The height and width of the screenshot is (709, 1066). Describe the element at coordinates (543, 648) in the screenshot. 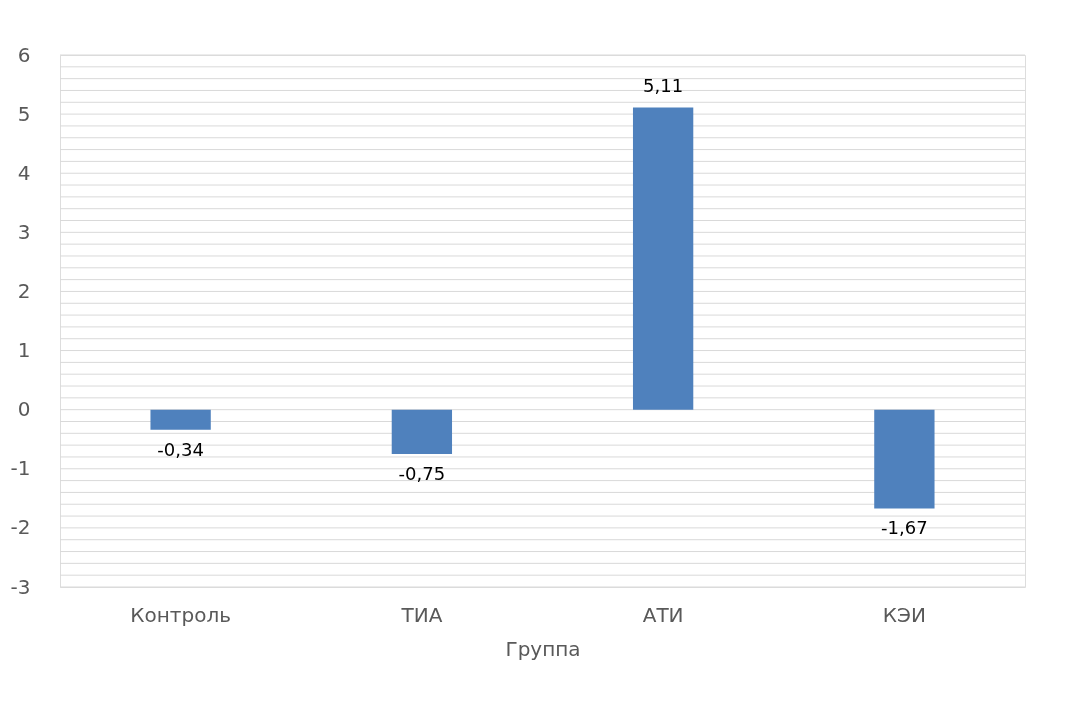

I see `x-axis-title: Группа` at that location.